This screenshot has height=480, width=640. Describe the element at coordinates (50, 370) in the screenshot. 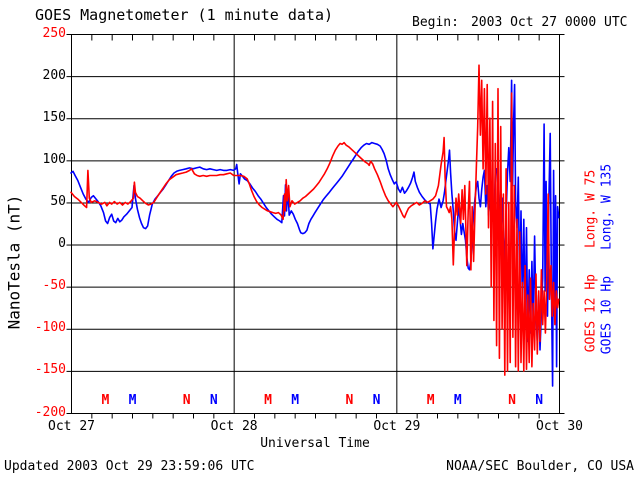

I see `y-tick-label: -150` at that location.